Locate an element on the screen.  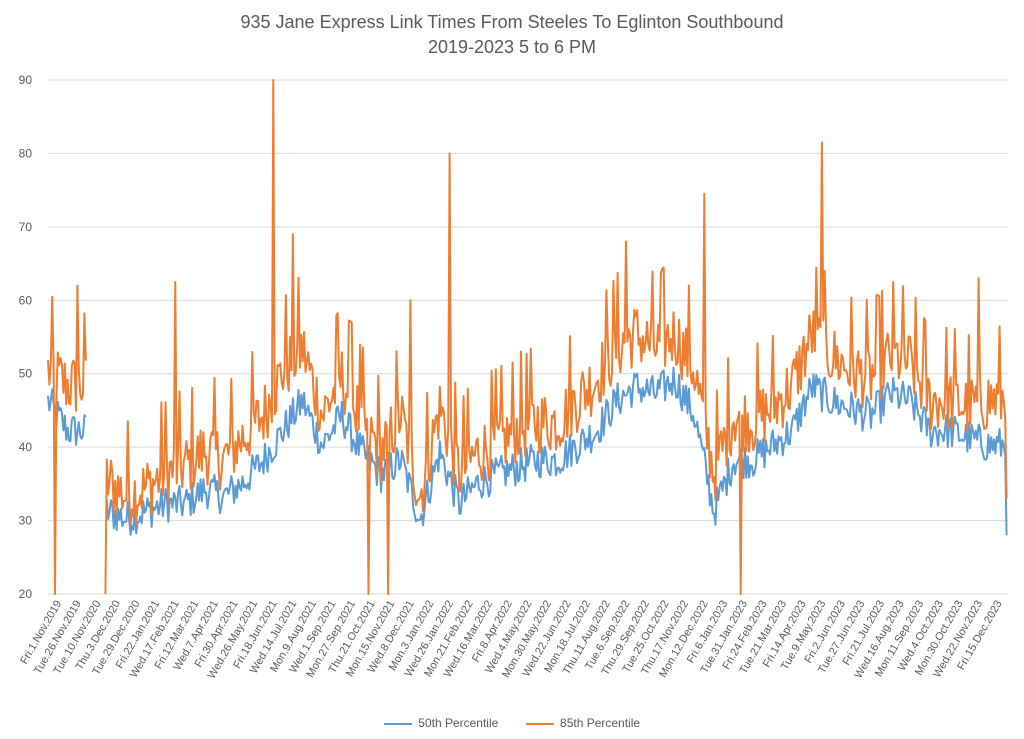
legend-swatch-85th is located at coordinates (539, 723).